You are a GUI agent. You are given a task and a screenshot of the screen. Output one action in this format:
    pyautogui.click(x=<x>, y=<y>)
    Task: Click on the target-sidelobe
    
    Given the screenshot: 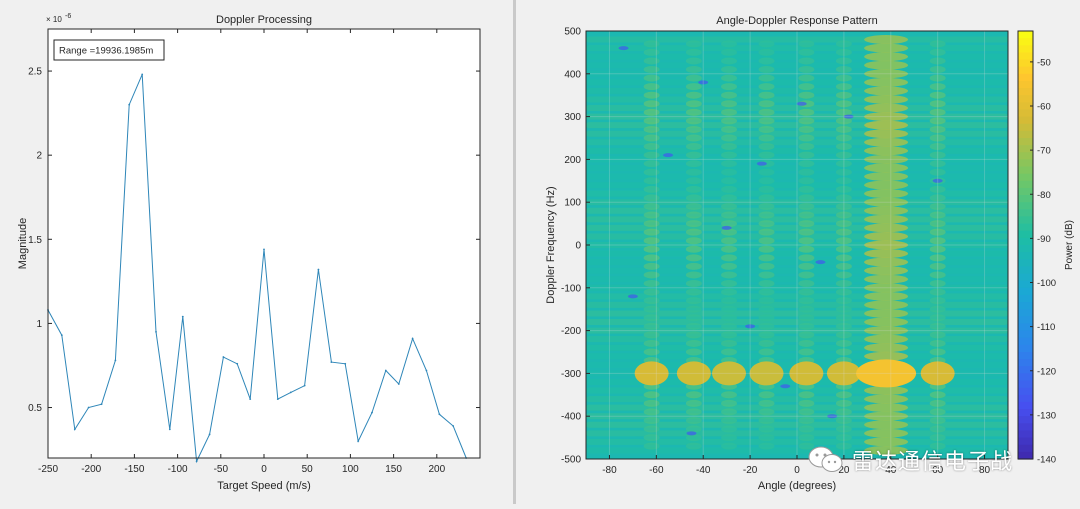 What is the action you would take?
    pyautogui.click(x=766, y=373)
    